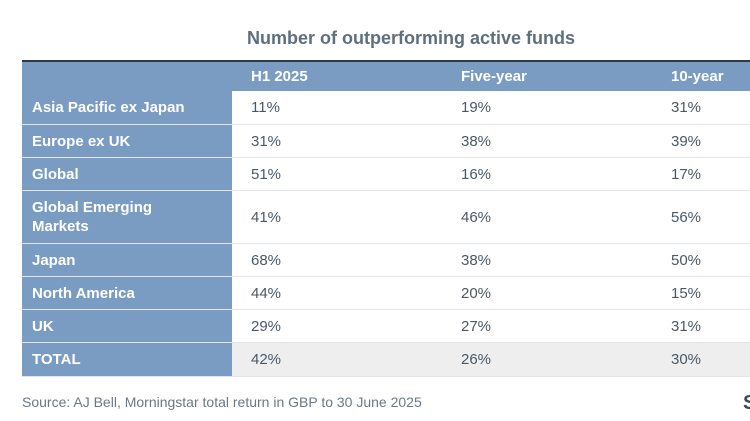 This screenshot has width=750, height=421. I want to click on table-row: Global Emerging Markets 41% 46% 56%, so click(386, 217).